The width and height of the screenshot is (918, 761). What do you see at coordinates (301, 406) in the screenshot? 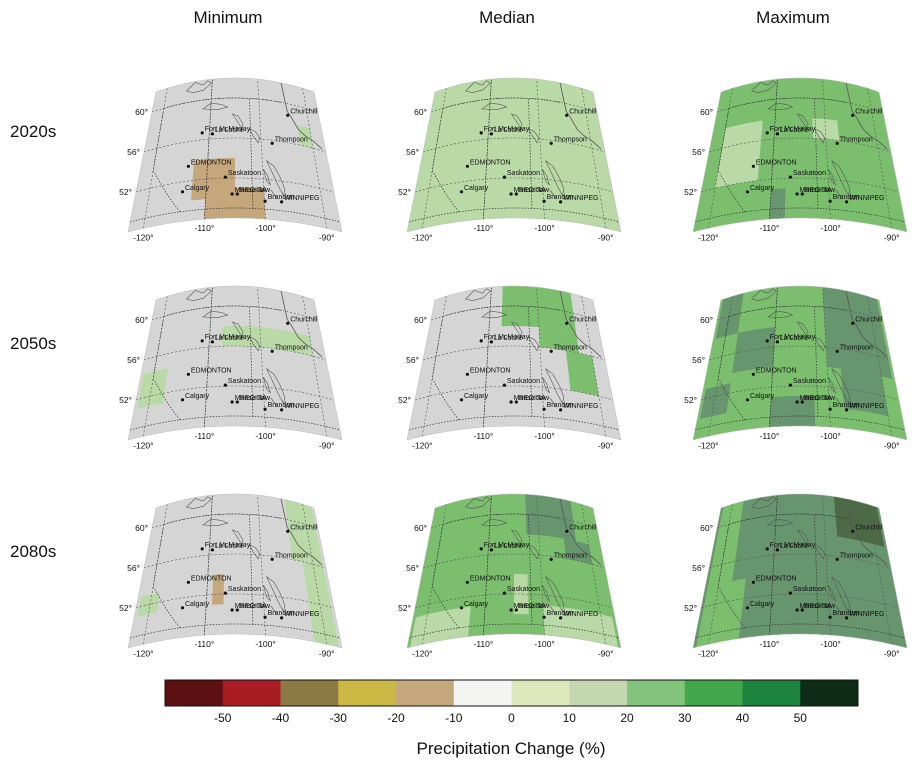
I see `city-label: WINNIPEG` at bounding box center [301, 406].